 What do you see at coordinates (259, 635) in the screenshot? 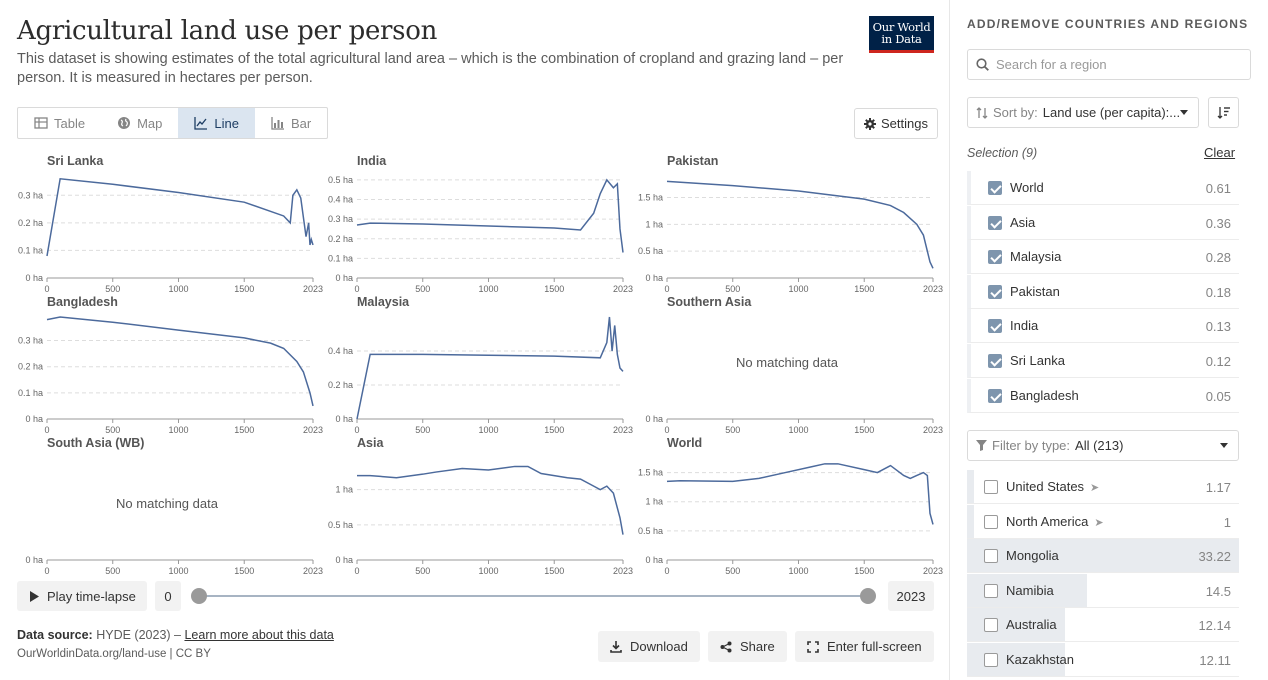
I see `learn-more-link: Learn more about this data` at bounding box center [259, 635].